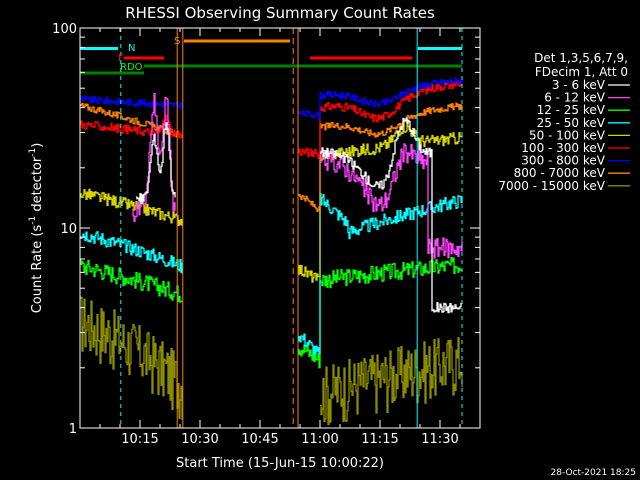 The image size is (640, 480). I want to click on legend-entry-label: 6 - 12 keV, so click(575, 98).